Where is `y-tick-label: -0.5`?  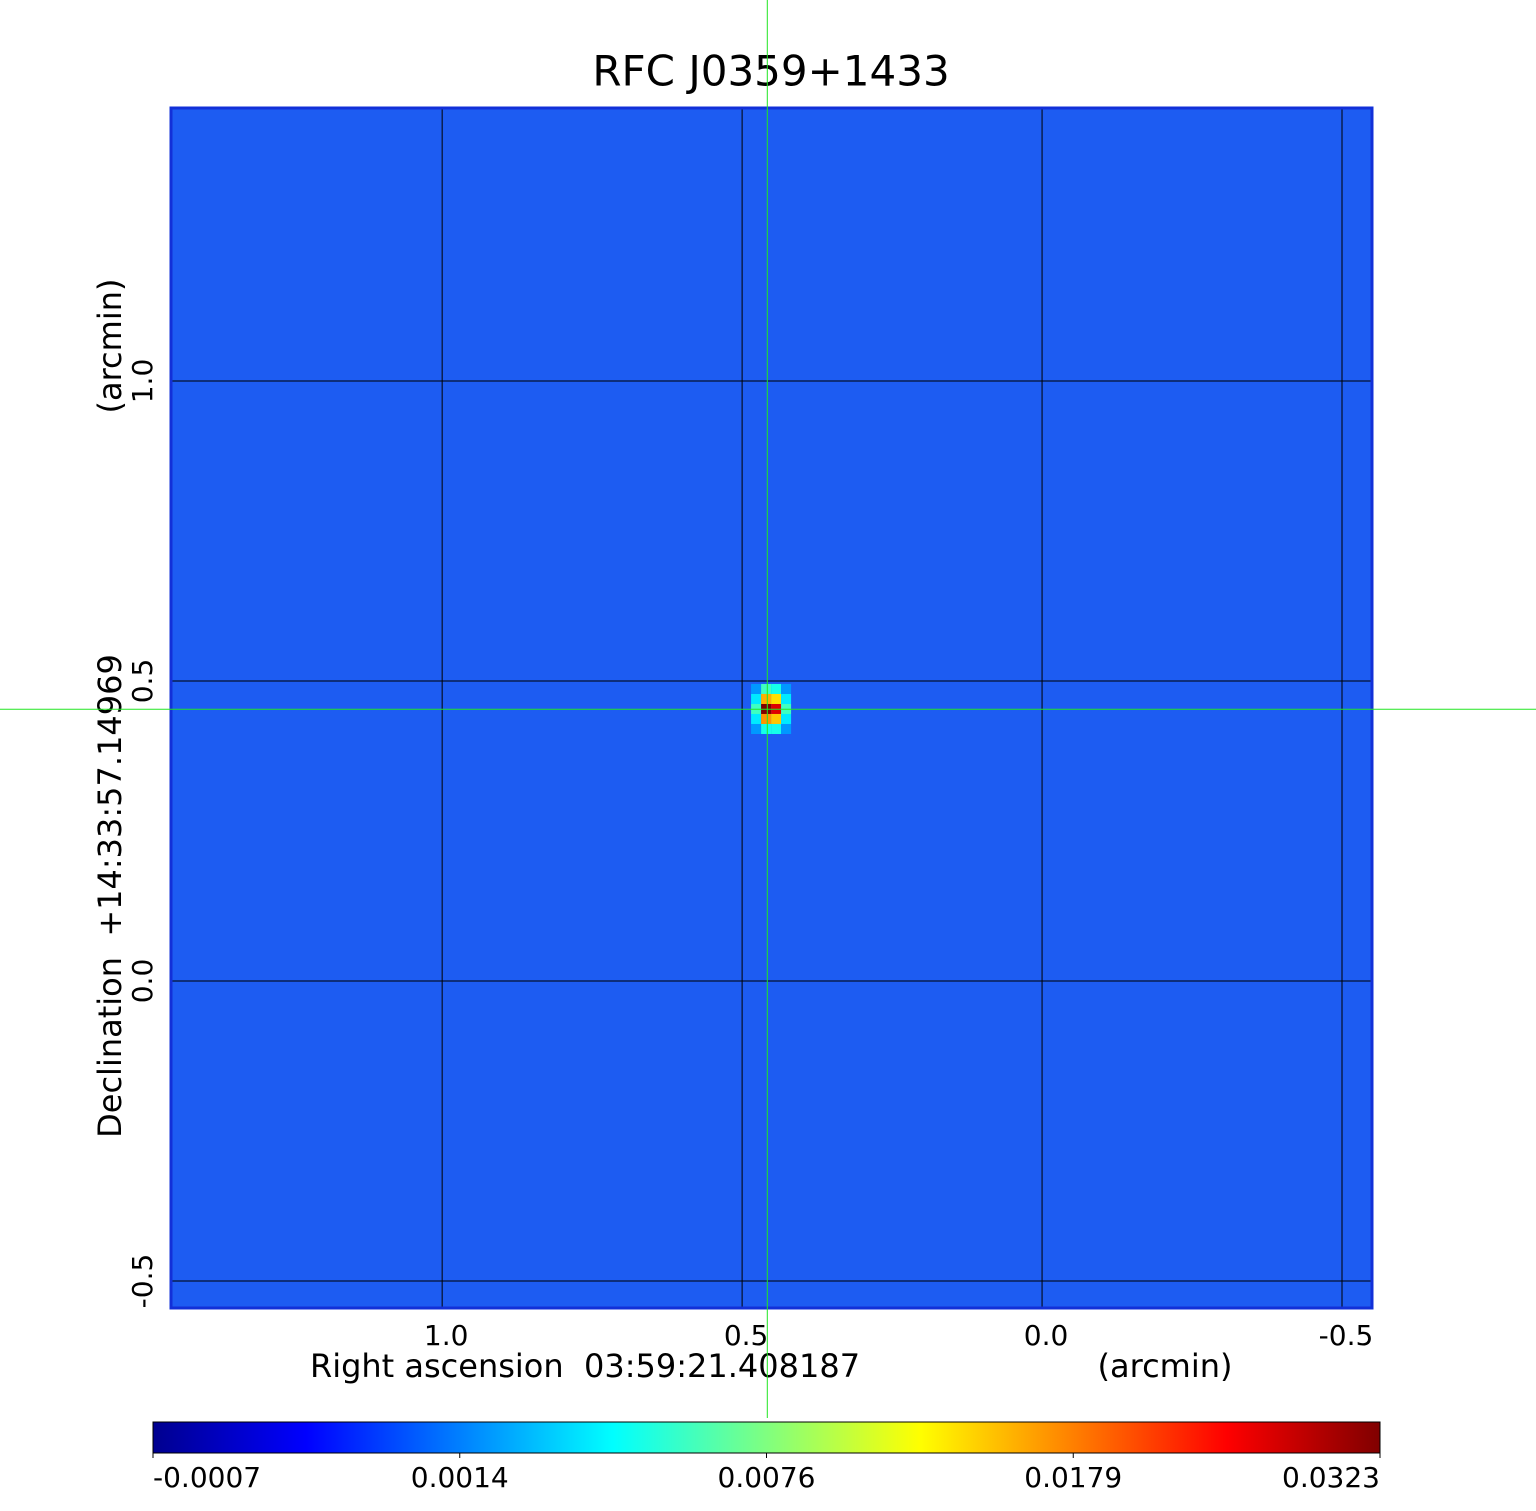
y-tick-label: -0.5 is located at coordinates (142, 1281).